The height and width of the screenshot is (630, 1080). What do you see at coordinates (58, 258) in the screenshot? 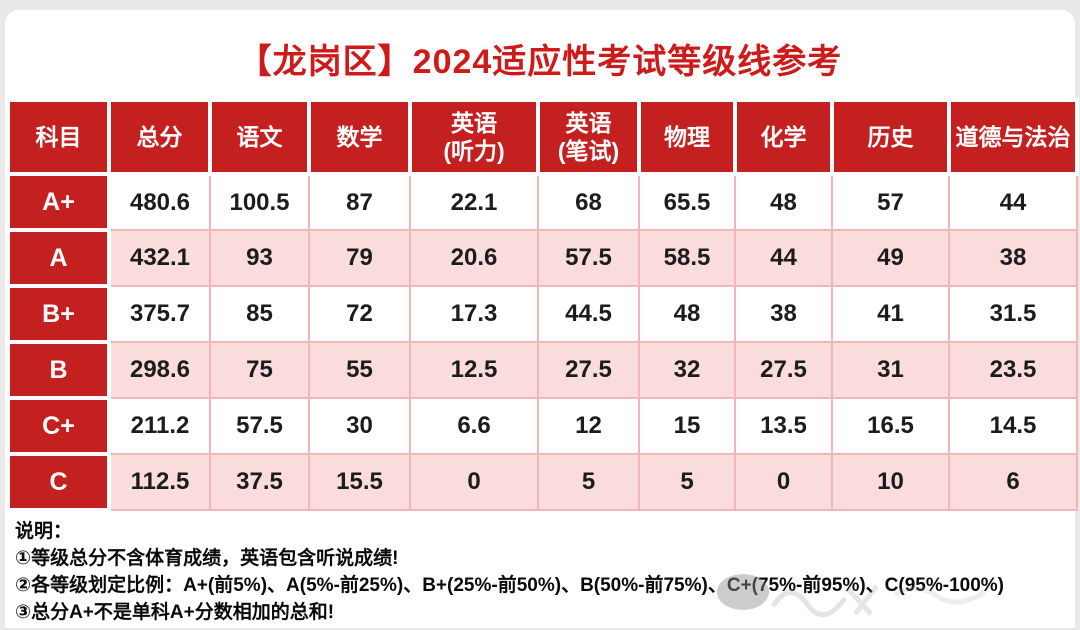
I see `grade-label: A` at bounding box center [58, 258].